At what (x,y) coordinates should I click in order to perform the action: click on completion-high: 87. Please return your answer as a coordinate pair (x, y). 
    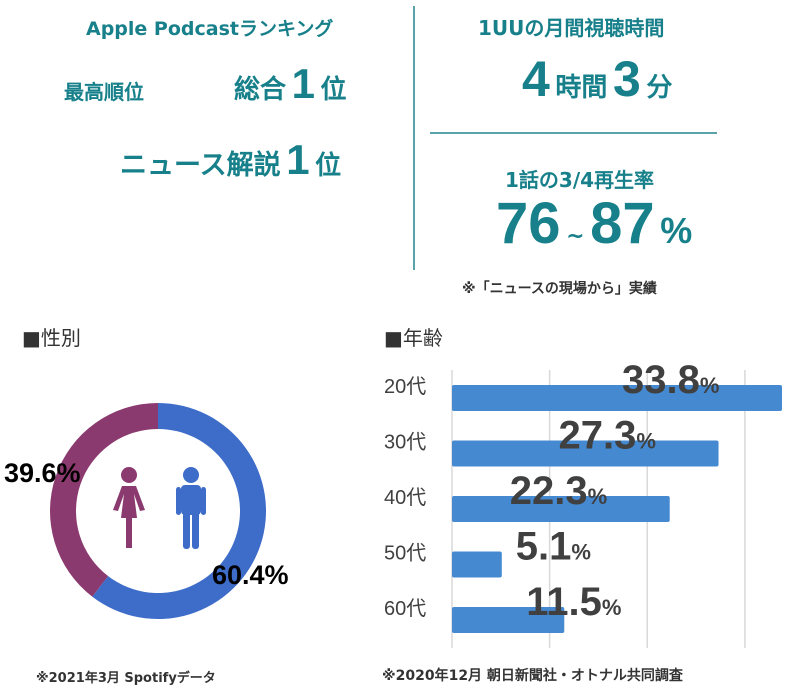
    Looking at the image, I should click on (622, 223).